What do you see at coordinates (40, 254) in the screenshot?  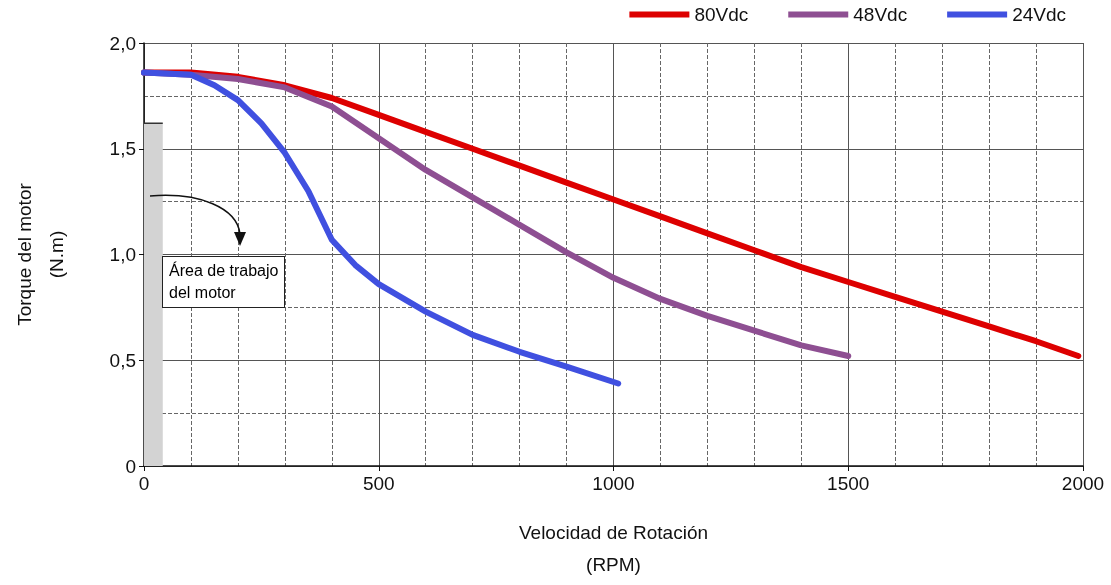 I see `y-axis-title: Torque del motor (N.m)` at bounding box center [40, 254].